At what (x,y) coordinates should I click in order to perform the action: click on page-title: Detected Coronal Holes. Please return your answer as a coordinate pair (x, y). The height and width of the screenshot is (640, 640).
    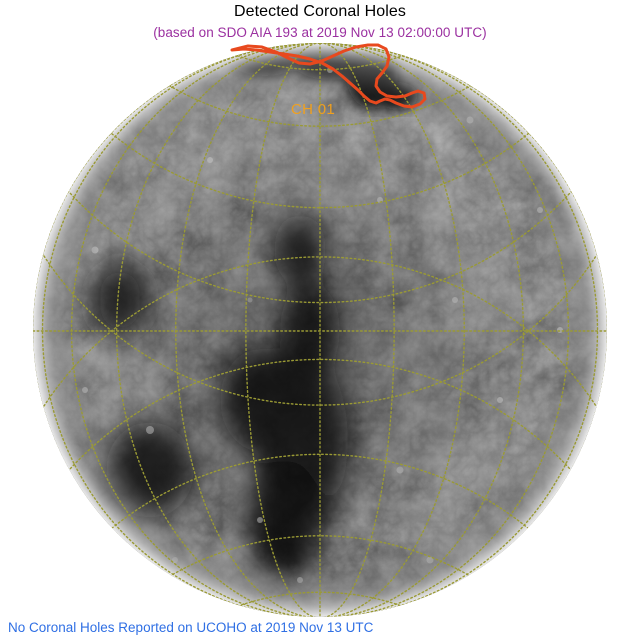
    Looking at the image, I should click on (320, 11).